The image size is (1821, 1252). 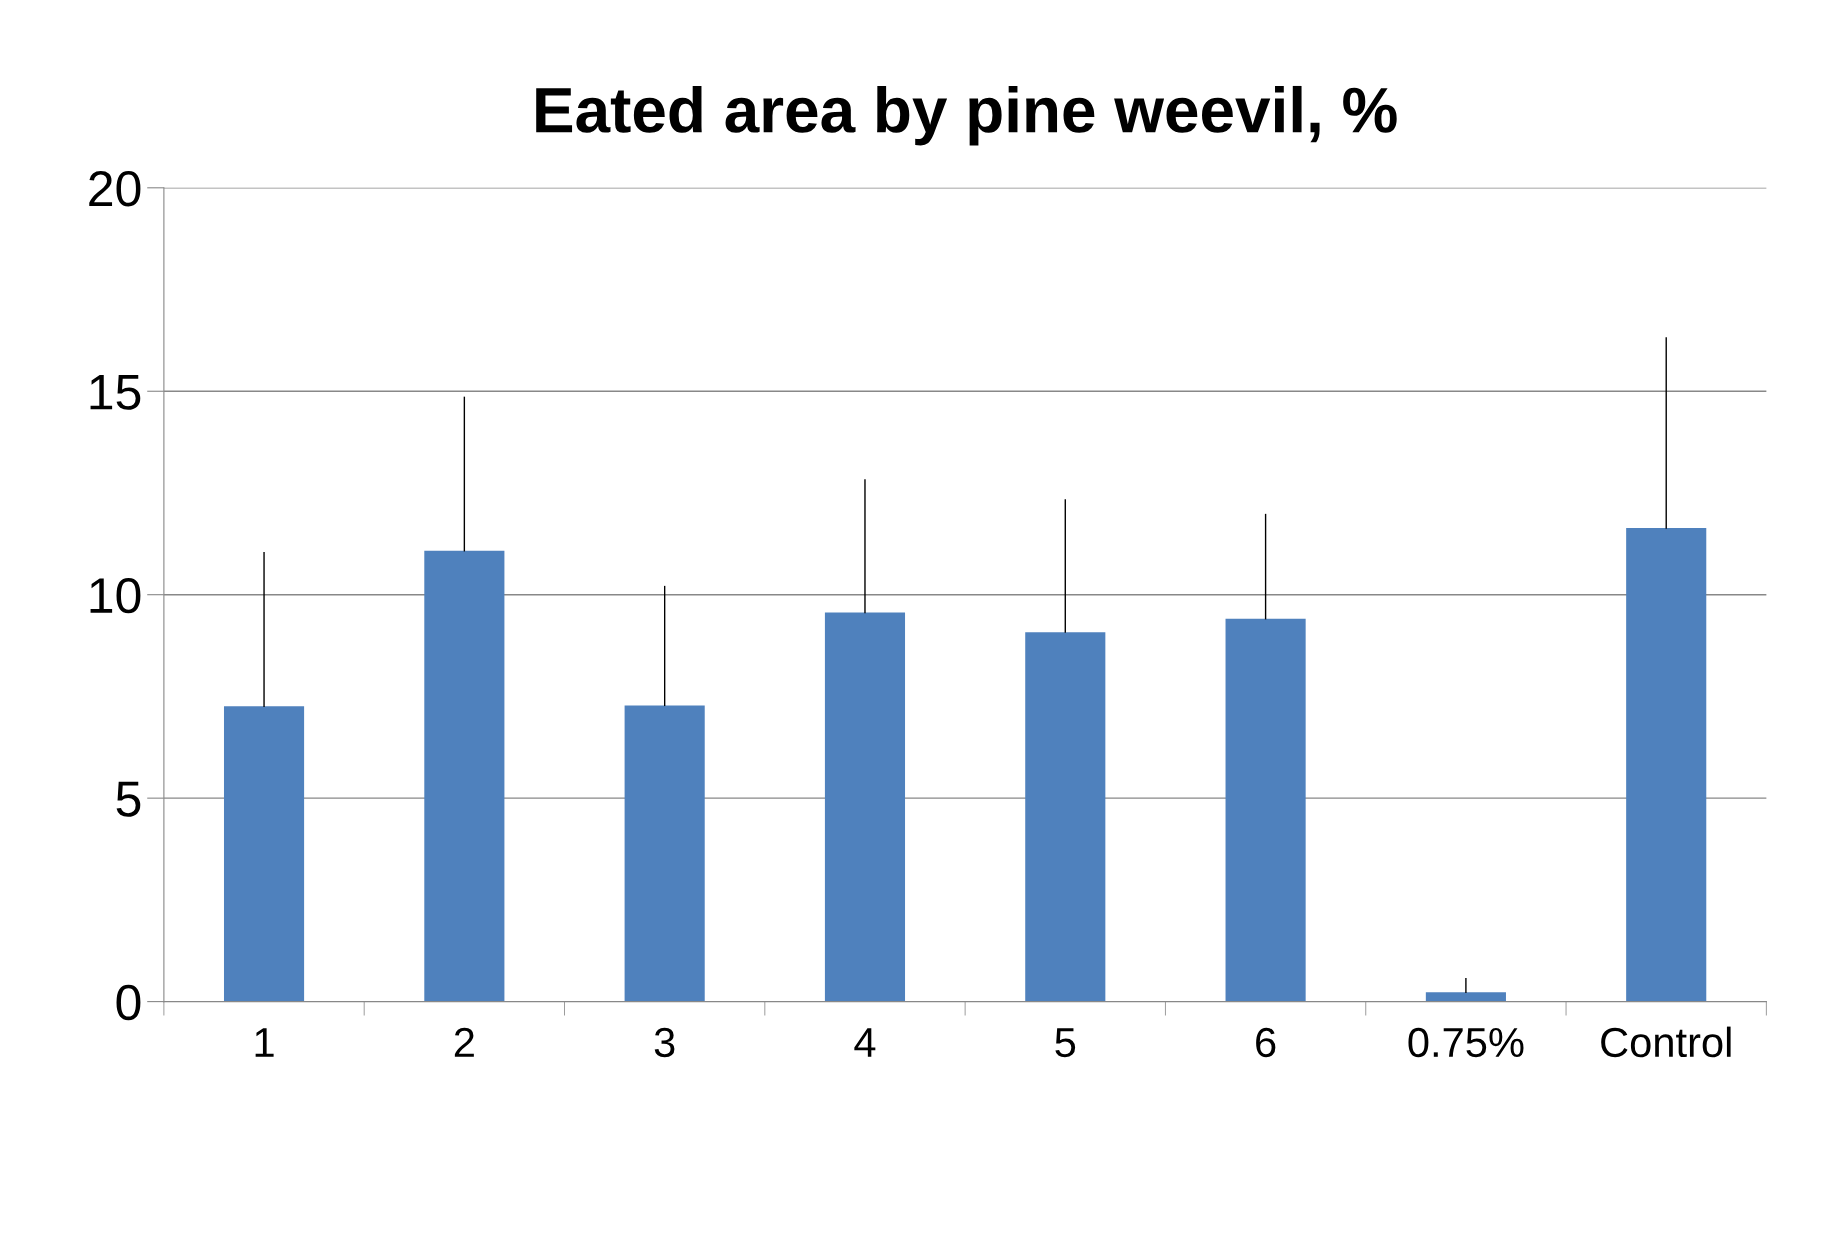 I want to click on x-tick-label: 4, so click(x=865, y=1042).